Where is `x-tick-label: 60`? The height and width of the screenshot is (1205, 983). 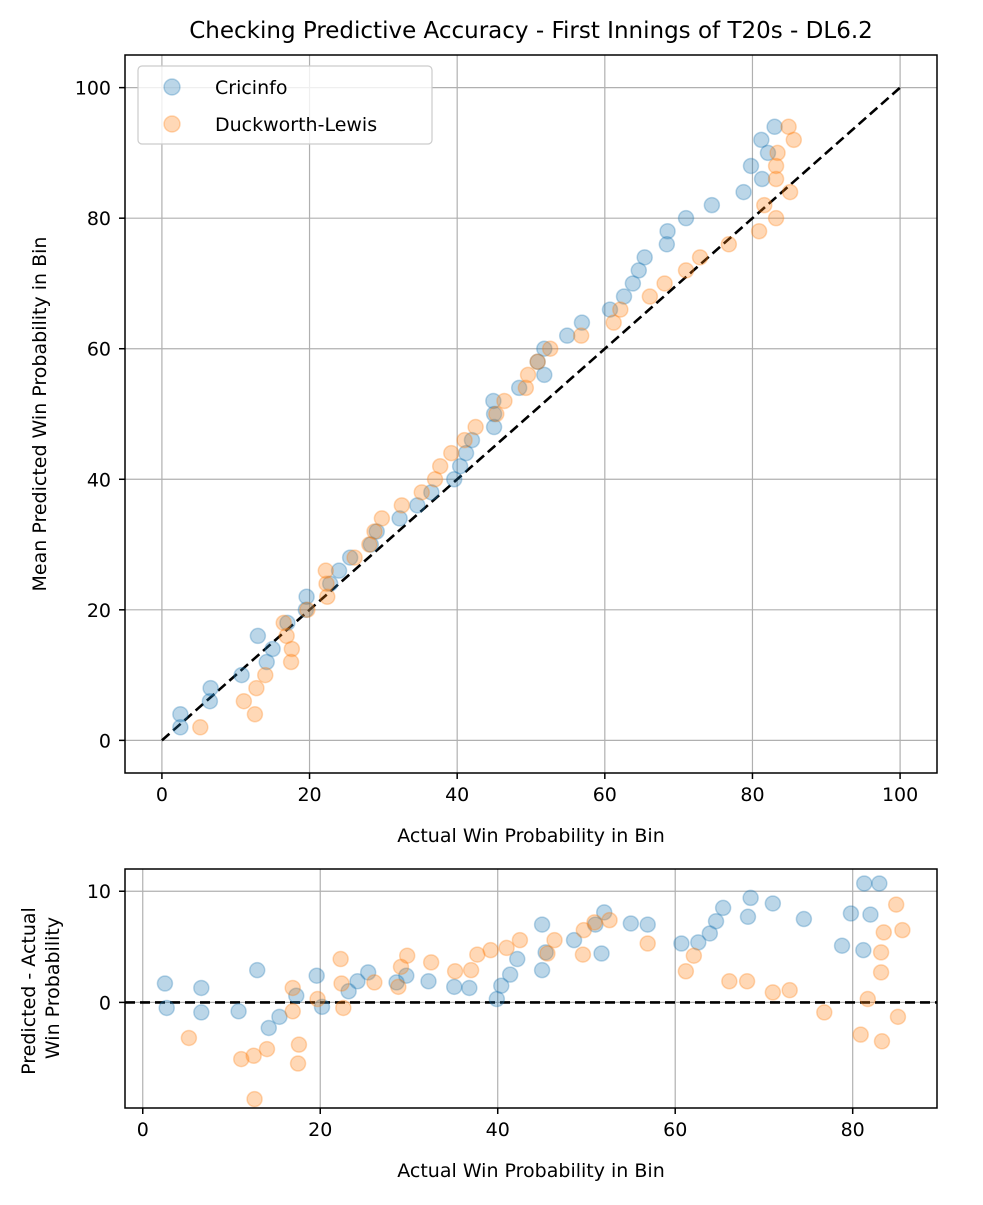 x-tick-label: 60 is located at coordinates (675, 1130).